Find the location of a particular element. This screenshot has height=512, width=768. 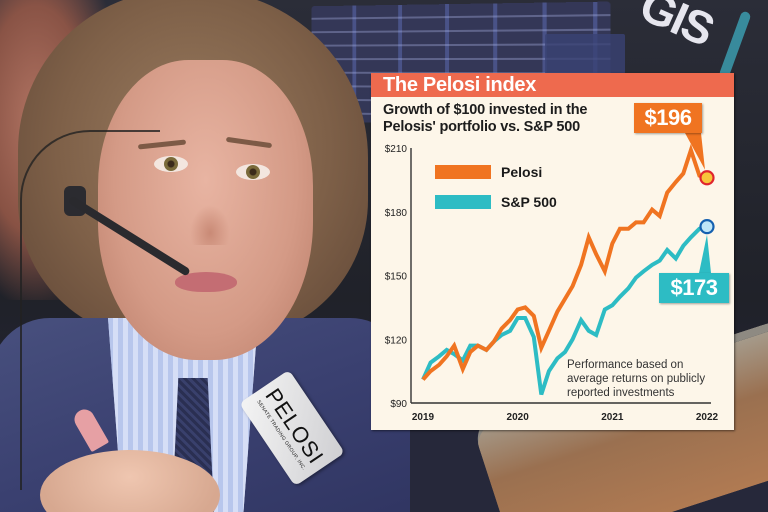

right-eyebrow is located at coordinates (249, 142).